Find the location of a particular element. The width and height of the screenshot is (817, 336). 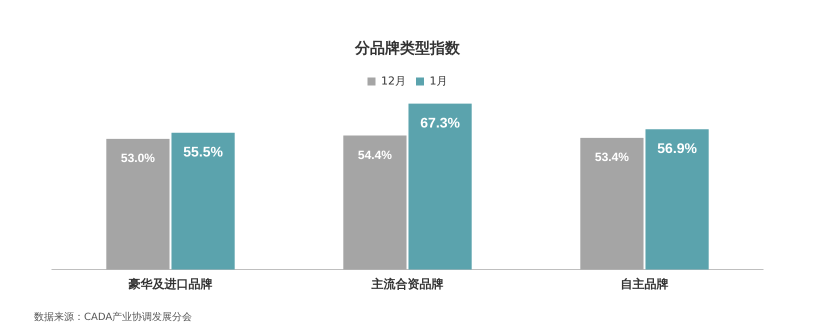

data-label: 55.5% is located at coordinates (203, 152).